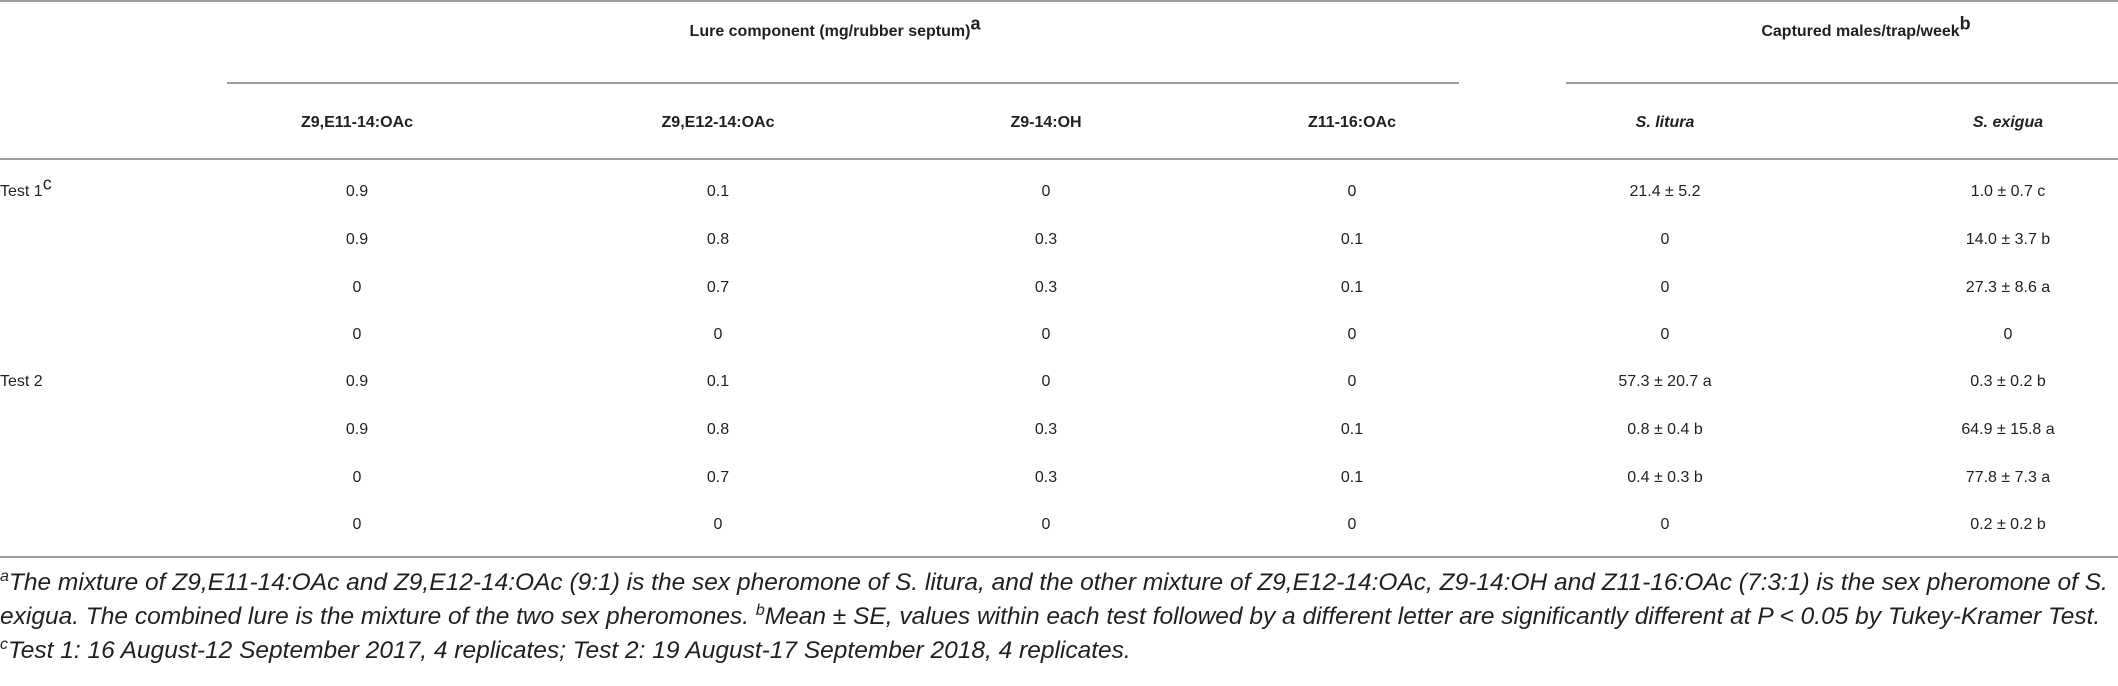  What do you see at coordinates (1665, 191) in the screenshot?
I see `table-cell: 21.4 ± 5.2` at bounding box center [1665, 191].